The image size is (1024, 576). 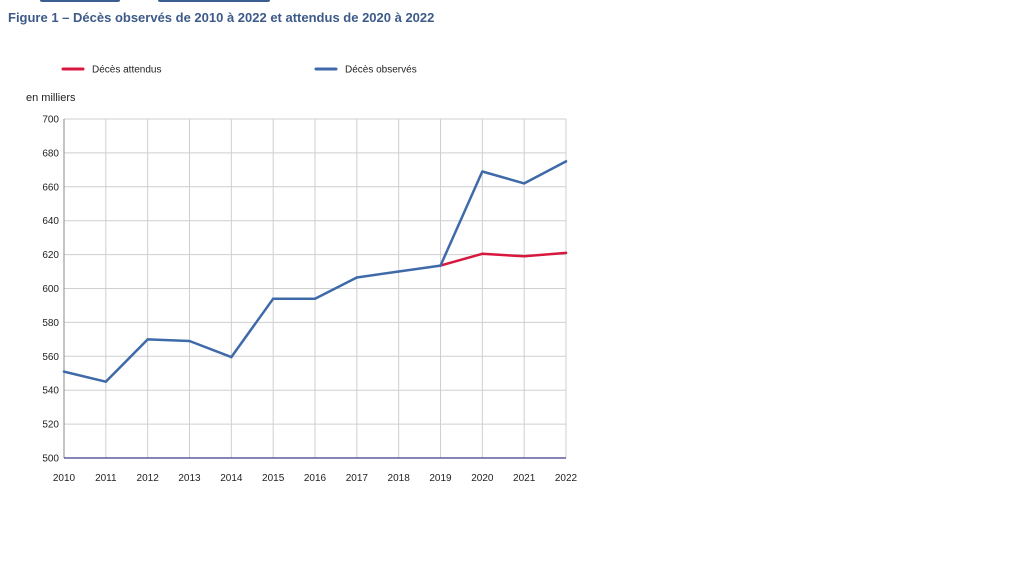 I want to click on top-tab-decoration, so click(x=308, y=1).